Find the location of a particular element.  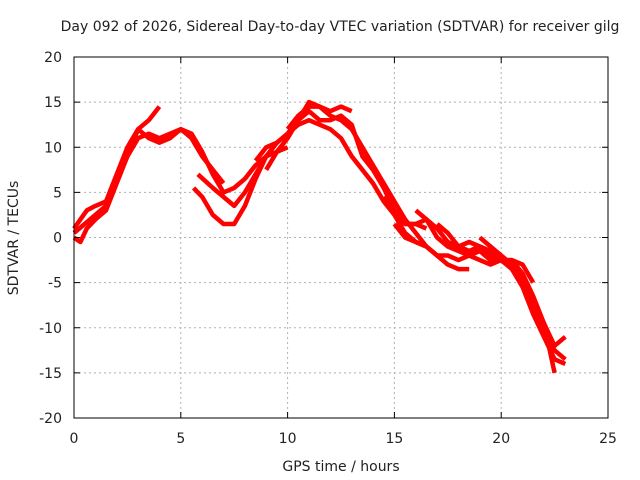

x-tick-label: 20 is located at coordinates (501, 439).